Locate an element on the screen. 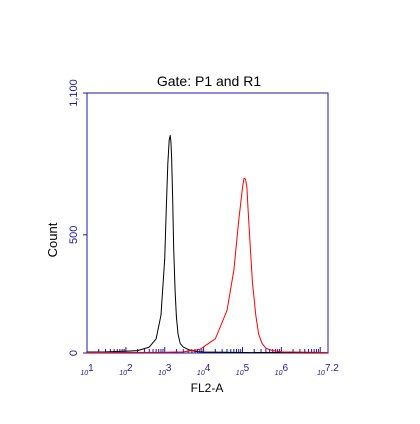  x-tick-label: 10⁵ is located at coordinates (243, 370).